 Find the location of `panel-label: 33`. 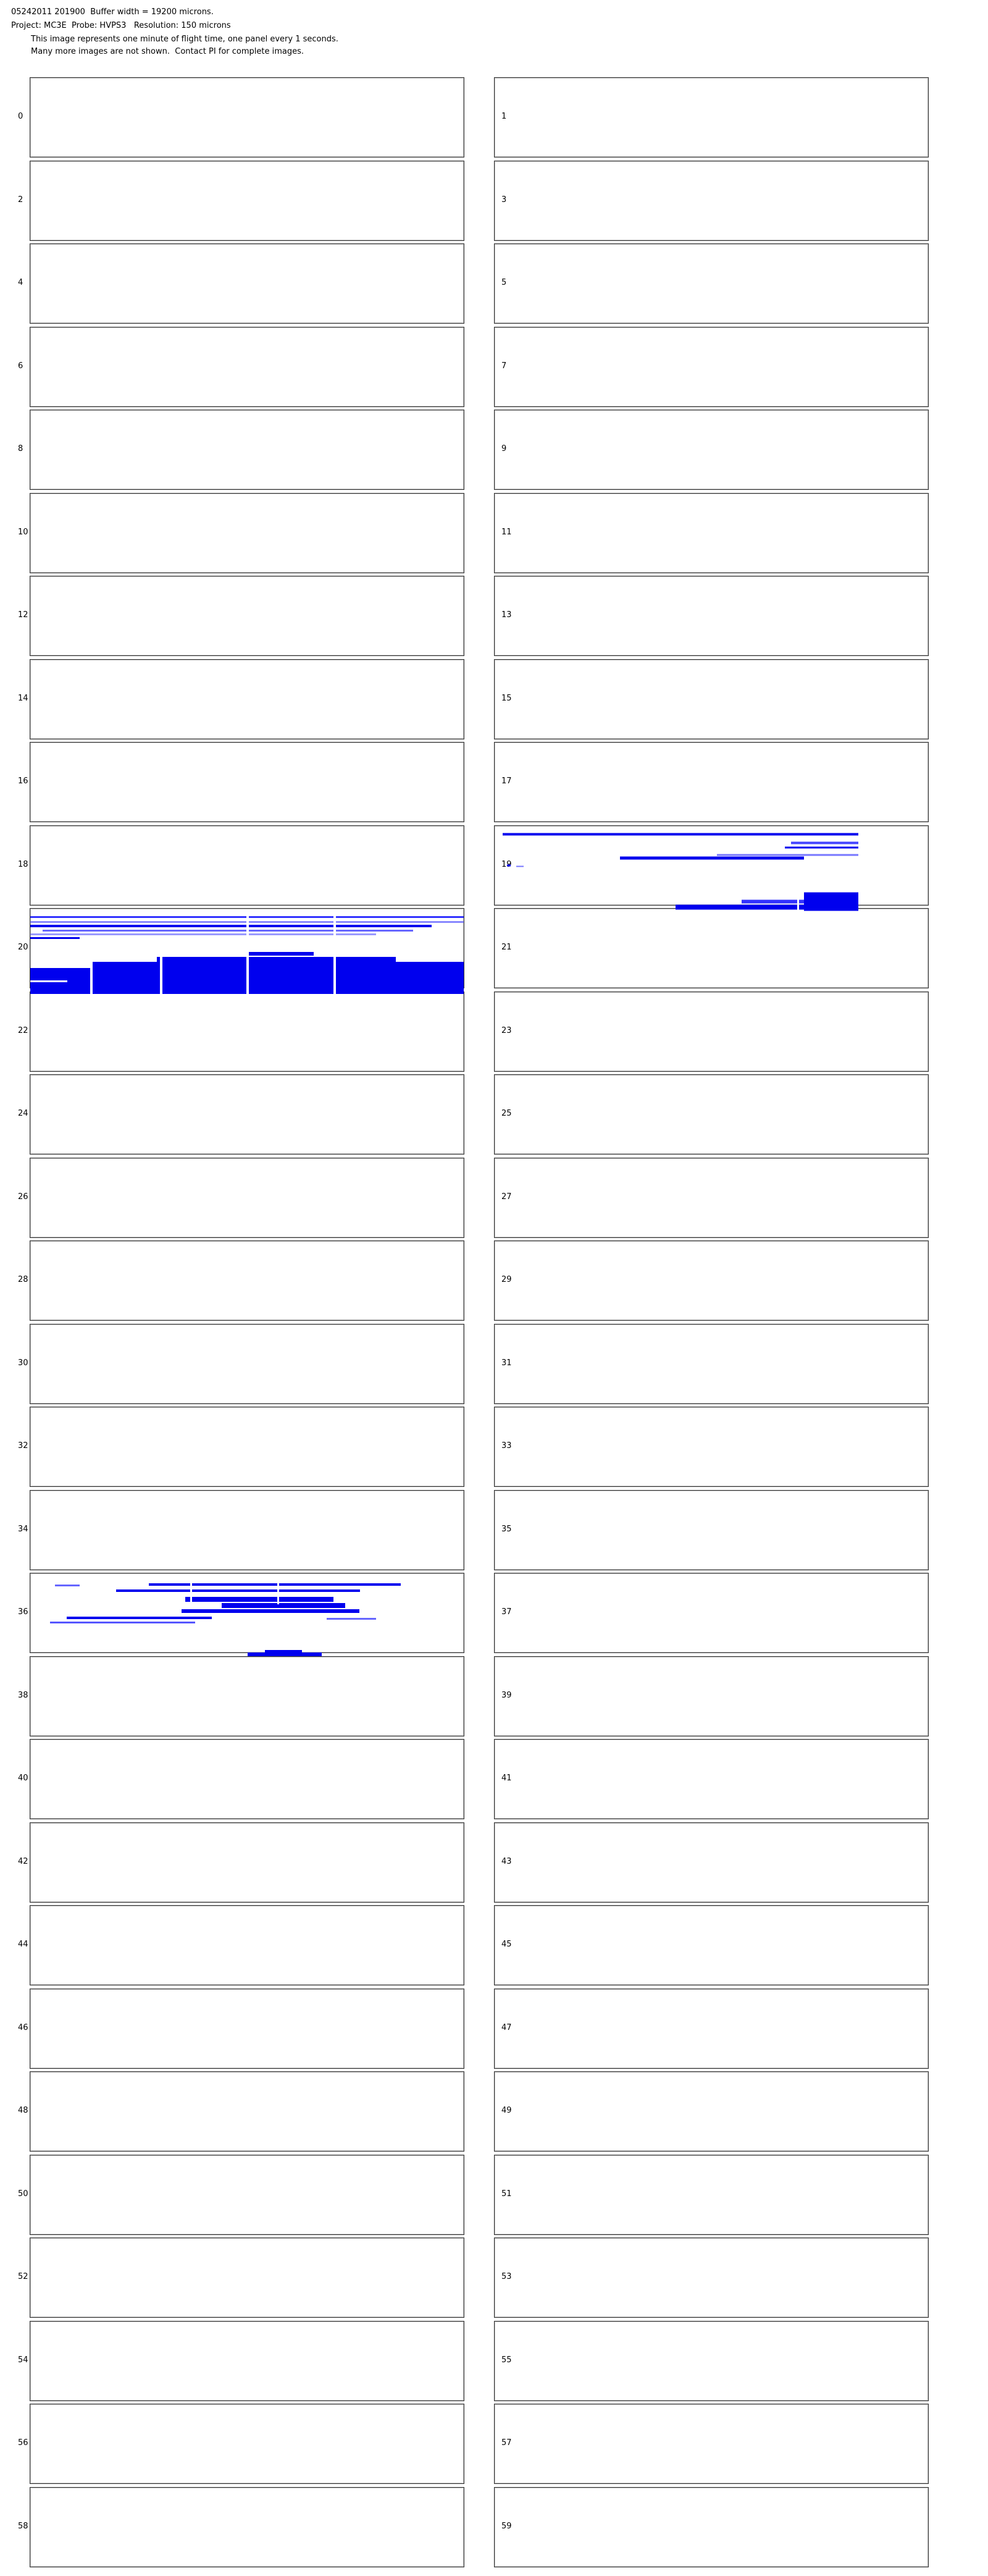

panel-label: 33 is located at coordinates (507, 1445).